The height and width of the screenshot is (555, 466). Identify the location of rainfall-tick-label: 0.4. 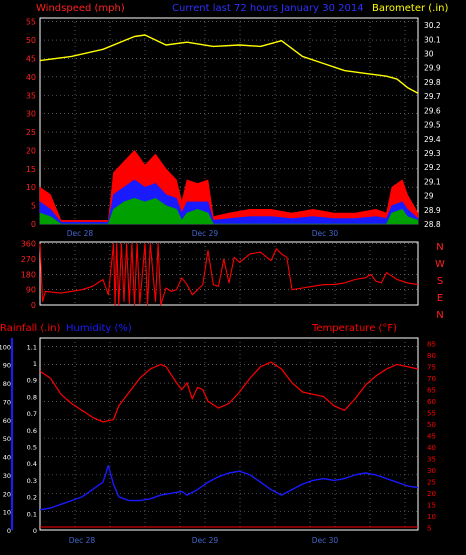
(32, 464).